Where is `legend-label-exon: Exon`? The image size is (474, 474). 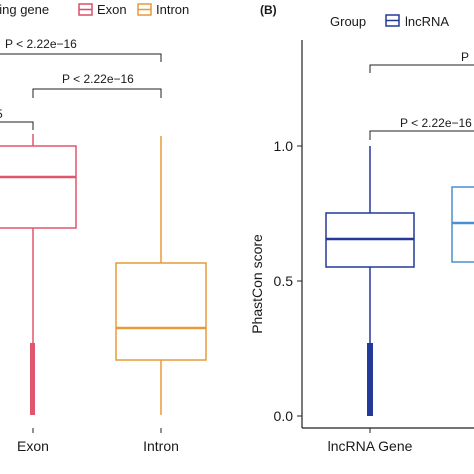 legend-label-exon: Exon is located at coordinates (112, 9).